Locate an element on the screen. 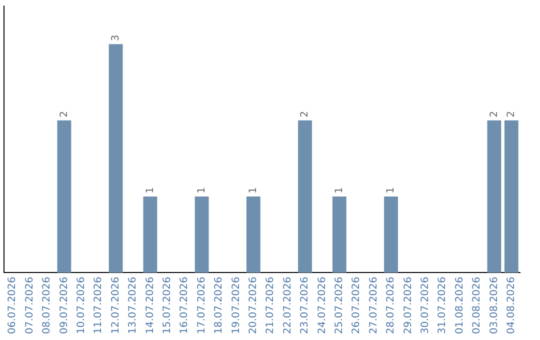  x-tick-label: 03.08.2026 is located at coordinates (494, 305).